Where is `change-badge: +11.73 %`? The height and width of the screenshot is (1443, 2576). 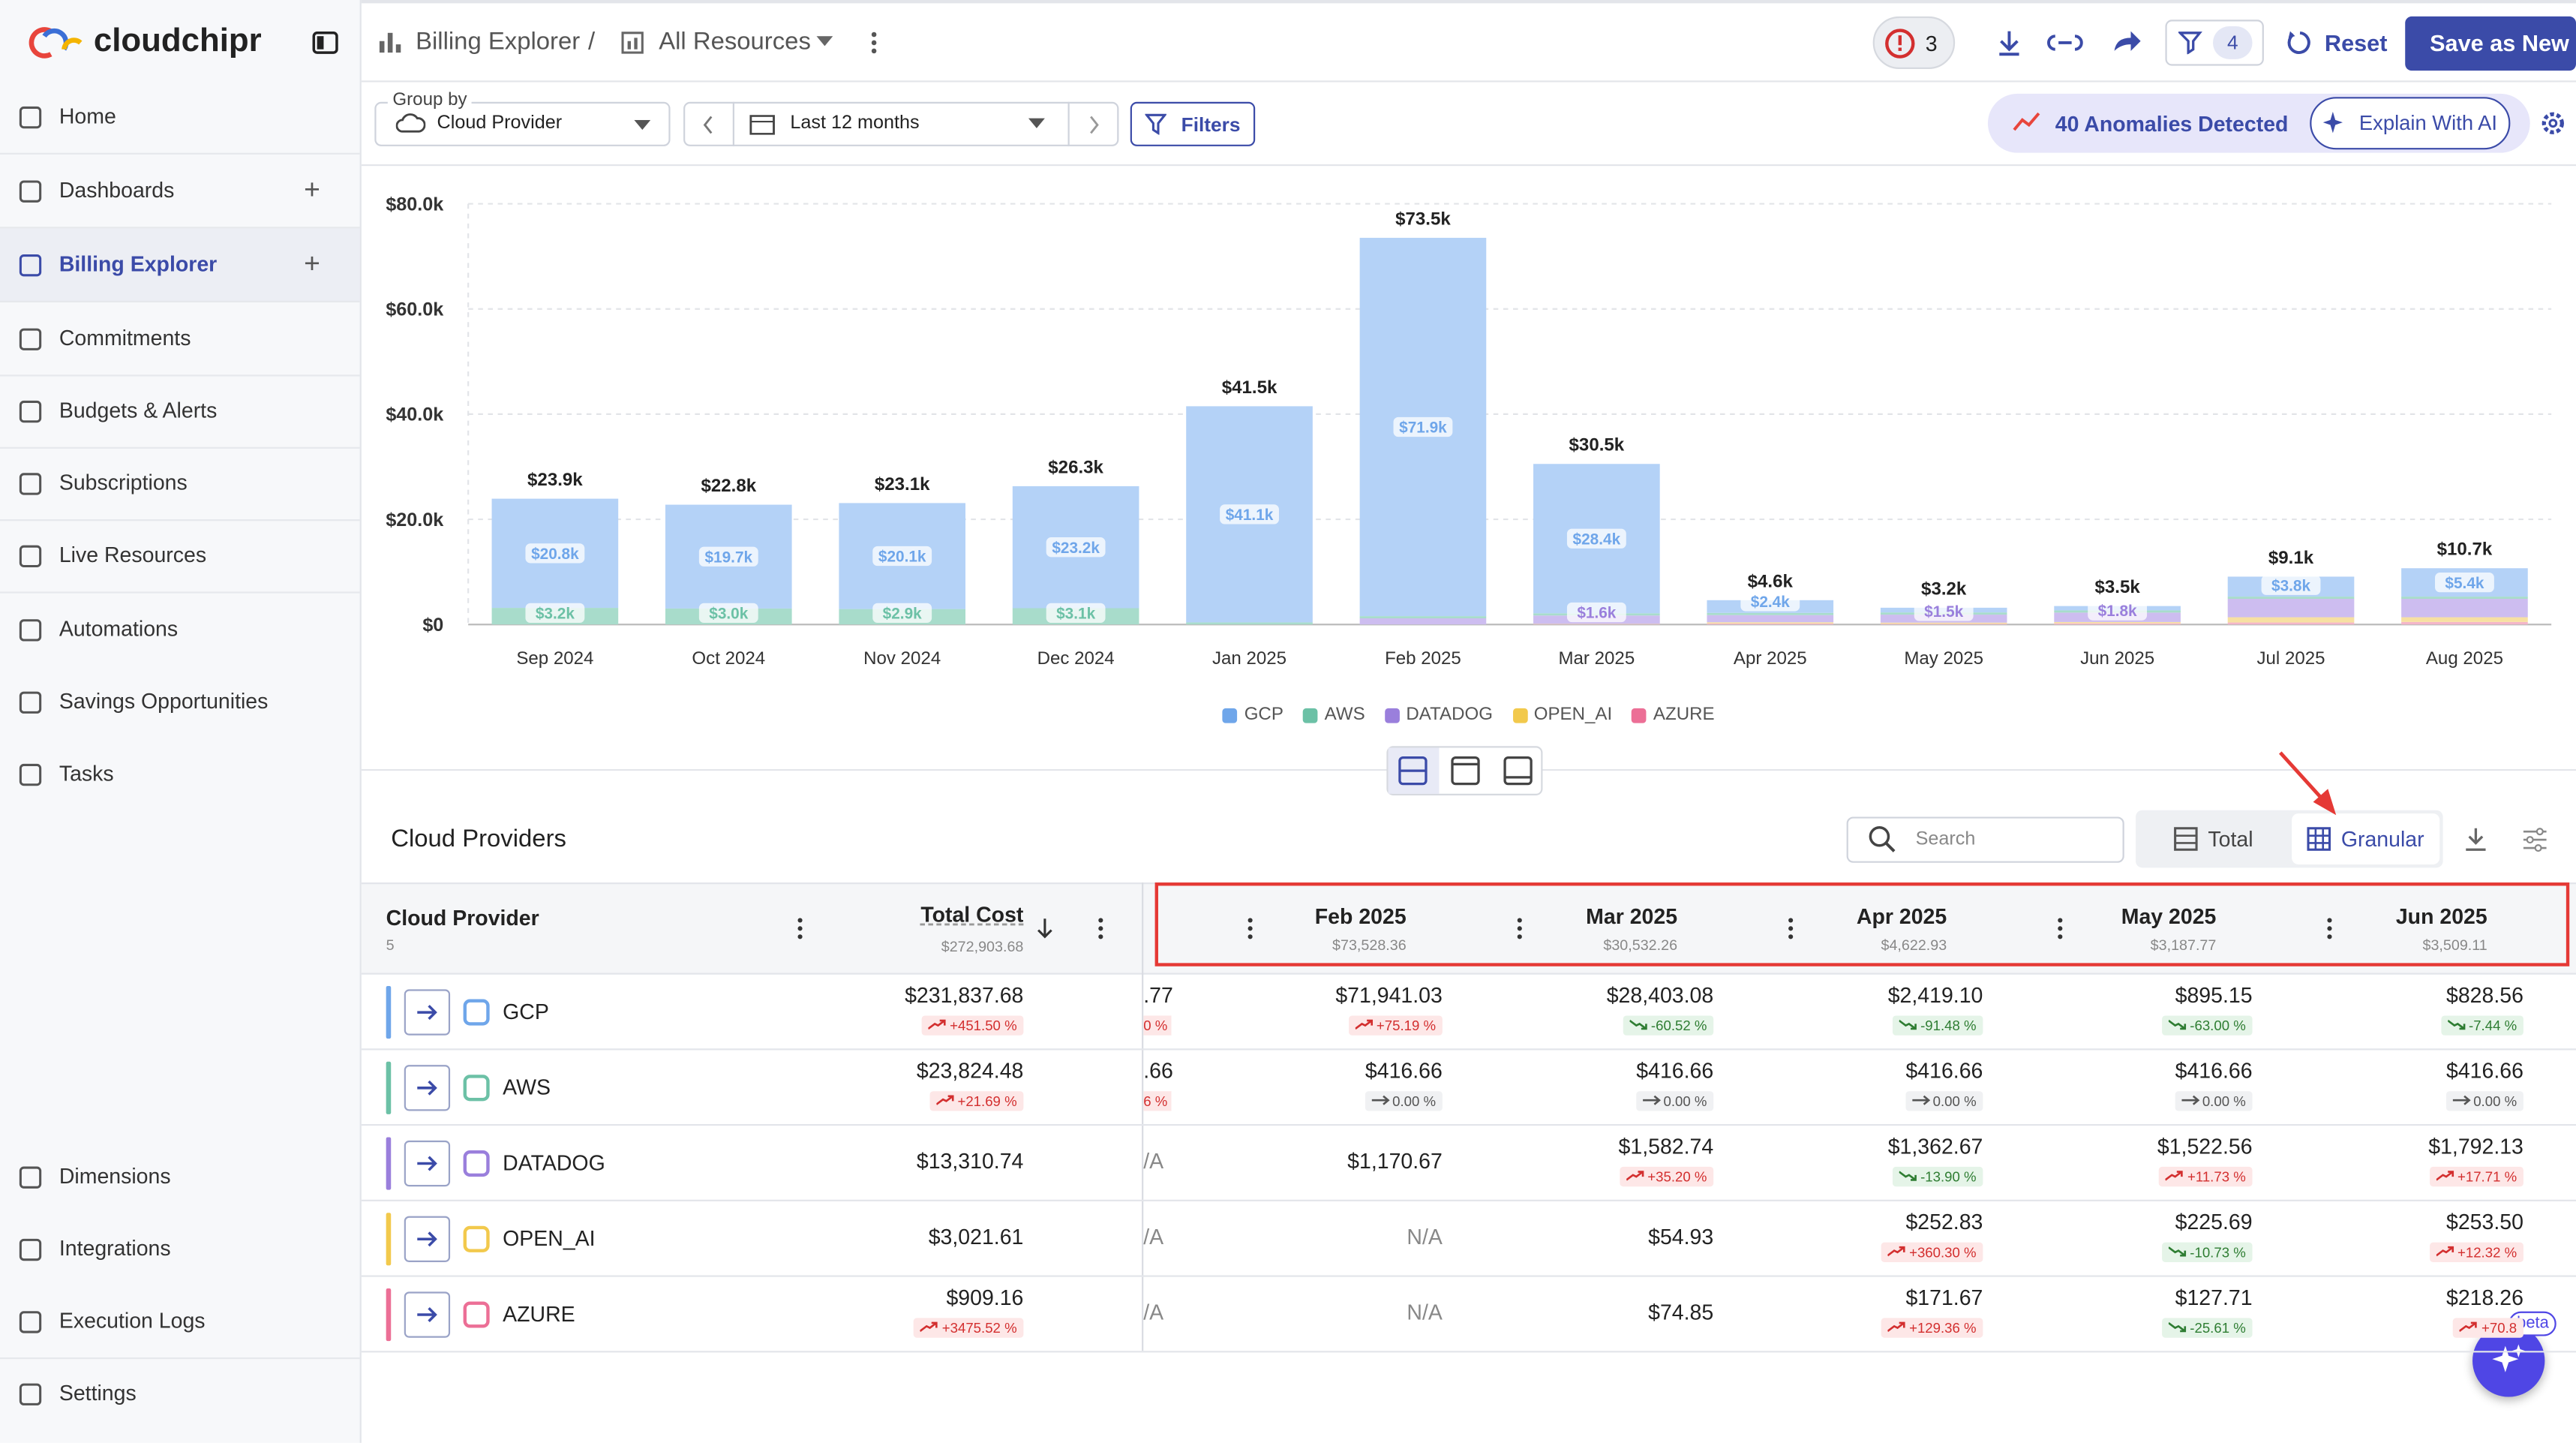
change-badge: +11.73 % is located at coordinates (2206, 1176).